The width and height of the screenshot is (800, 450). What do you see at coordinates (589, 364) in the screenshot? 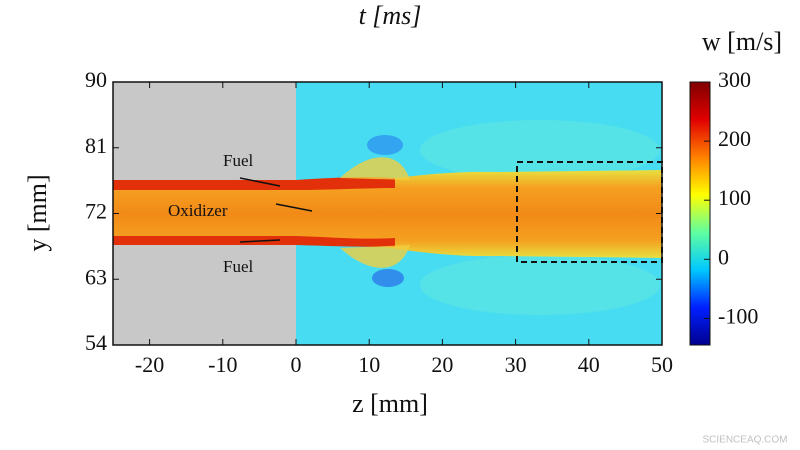
I see `x-tick-label: 40` at bounding box center [589, 364].